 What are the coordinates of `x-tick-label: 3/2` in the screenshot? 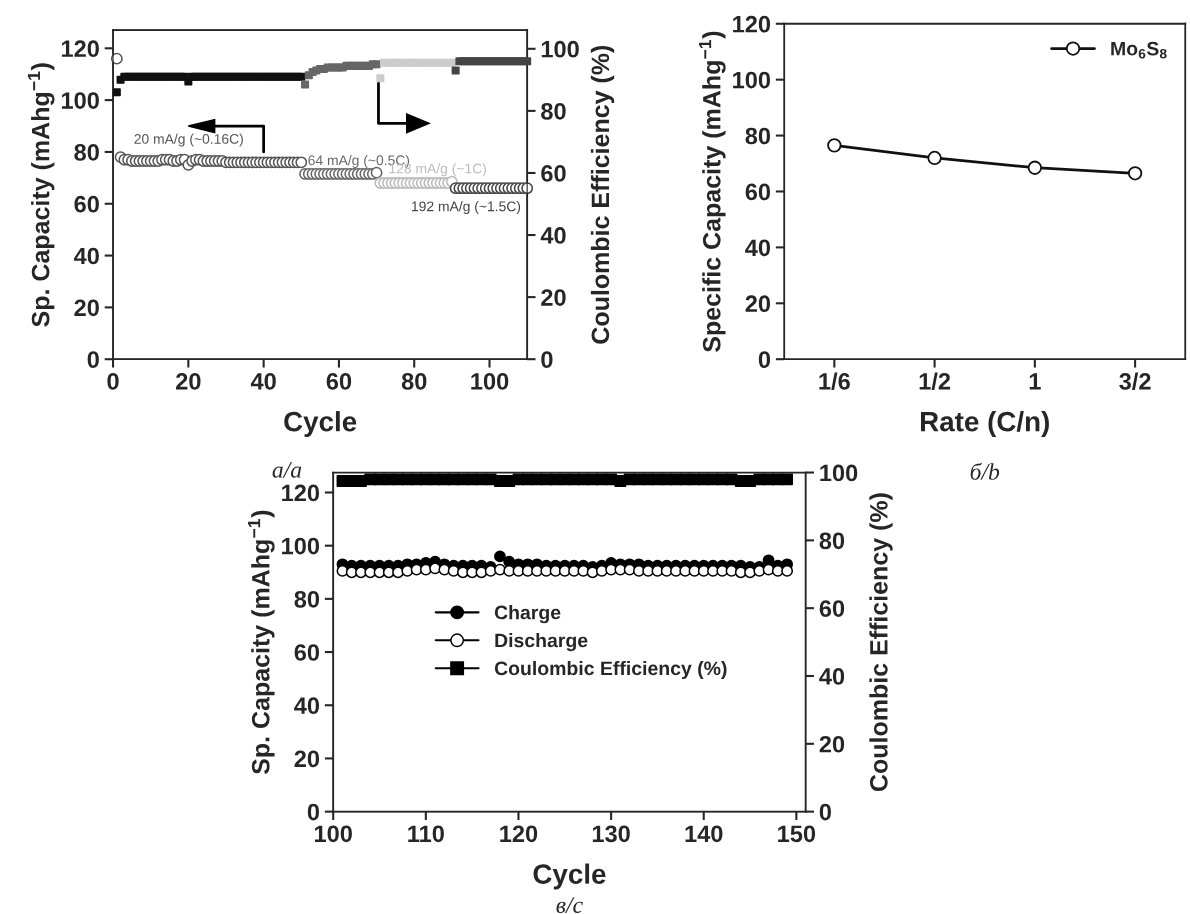 It's located at (1135, 381).